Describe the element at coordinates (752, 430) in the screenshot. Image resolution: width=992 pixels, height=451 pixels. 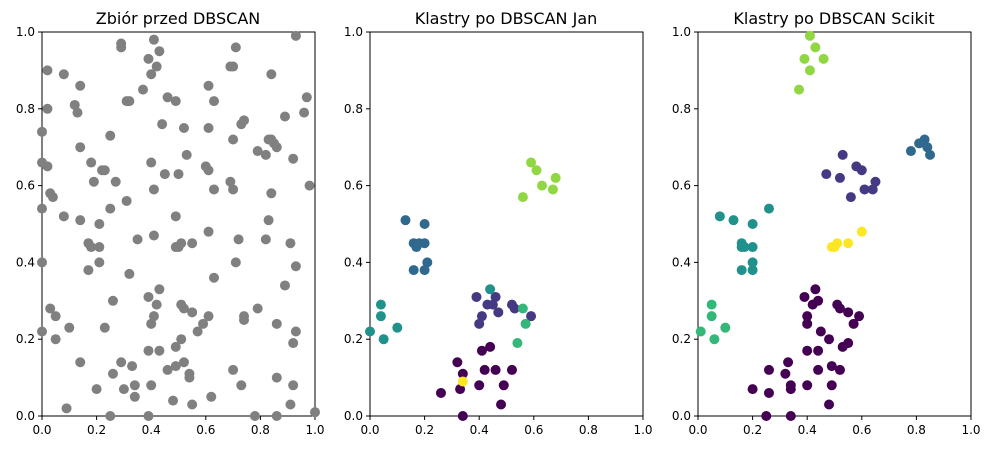
I see `x-tick-label: 0.2` at that location.